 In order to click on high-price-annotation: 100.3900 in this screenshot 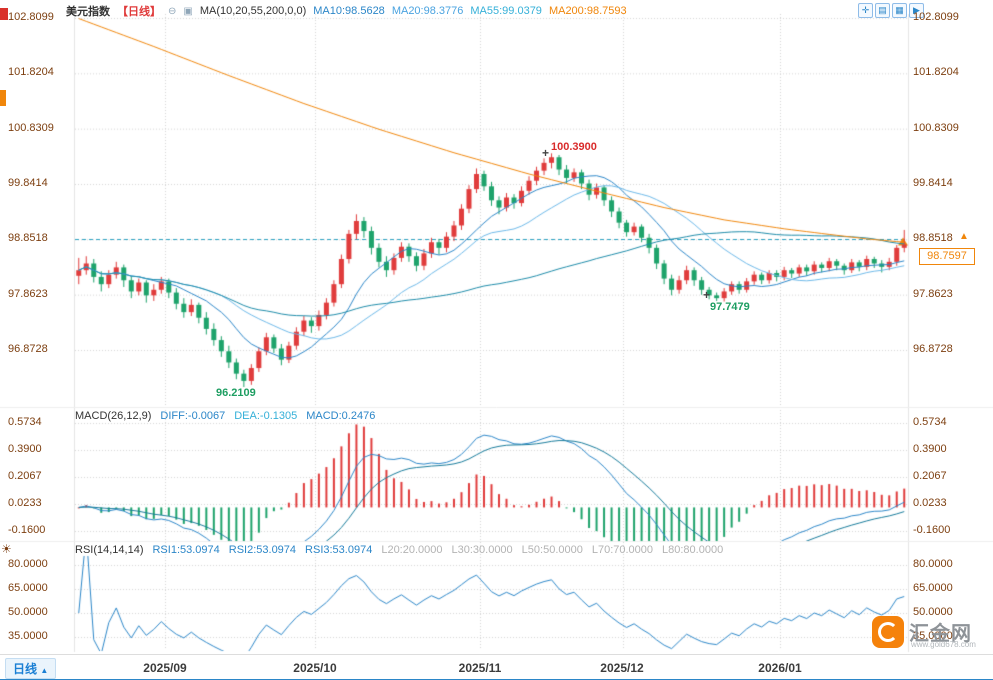, I will do `click(574, 147)`.